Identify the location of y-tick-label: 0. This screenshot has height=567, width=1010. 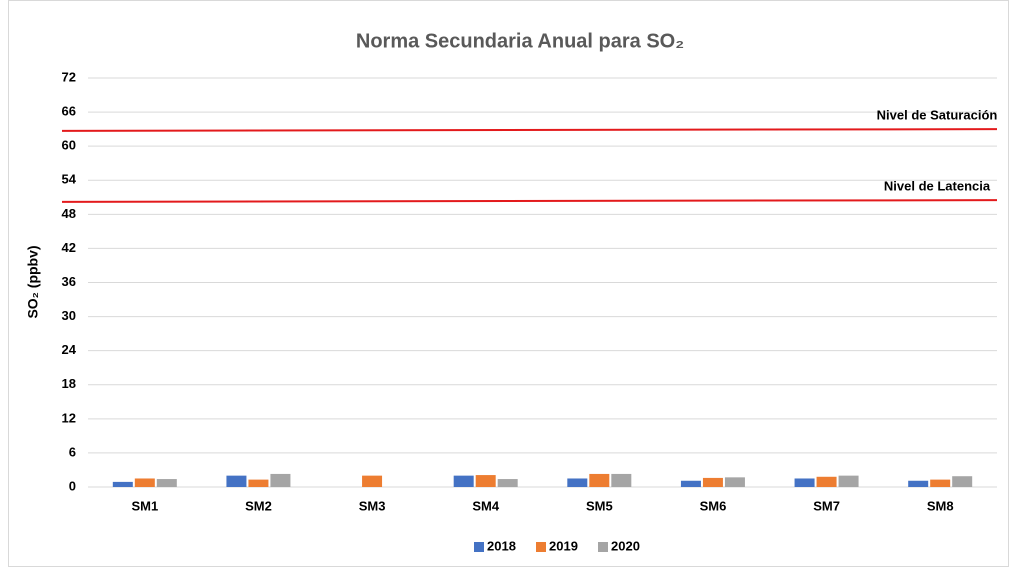
(72, 485).